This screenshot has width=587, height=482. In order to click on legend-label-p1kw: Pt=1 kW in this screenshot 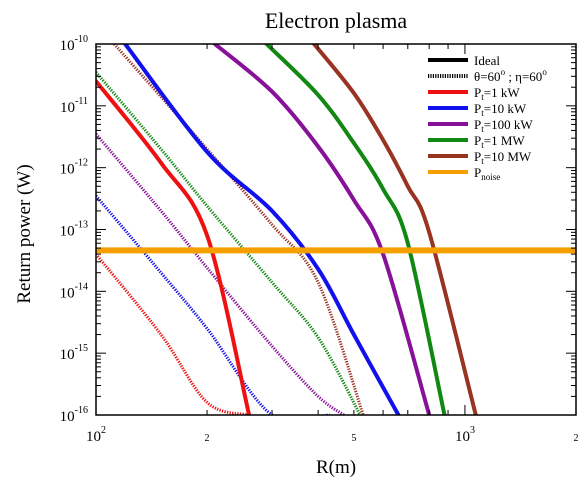, I will do `click(497, 93)`.